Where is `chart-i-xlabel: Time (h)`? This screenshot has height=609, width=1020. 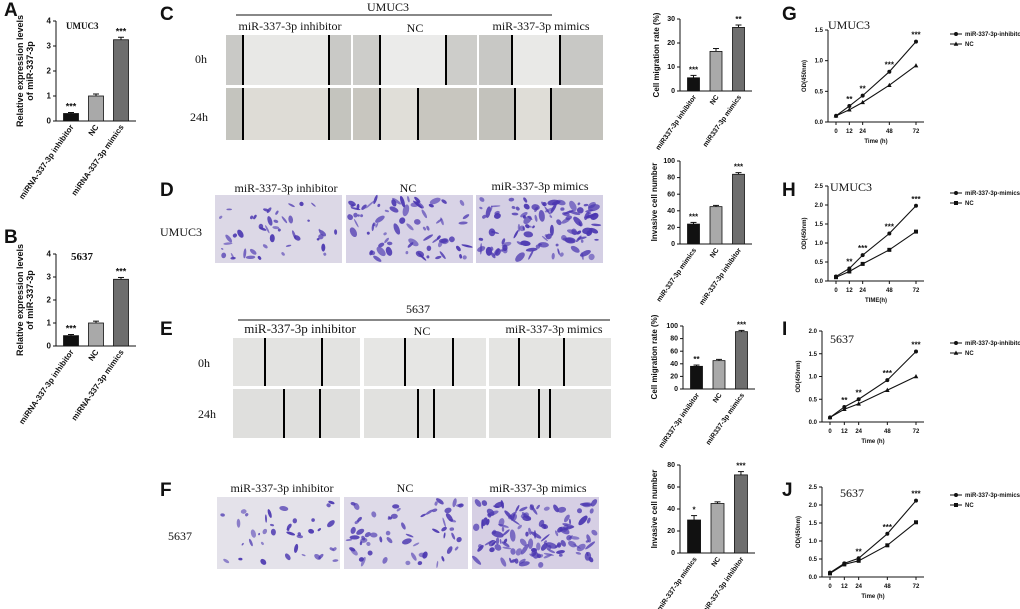
chart-i-xlabel: Time (h) is located at coordinates (872, 442).